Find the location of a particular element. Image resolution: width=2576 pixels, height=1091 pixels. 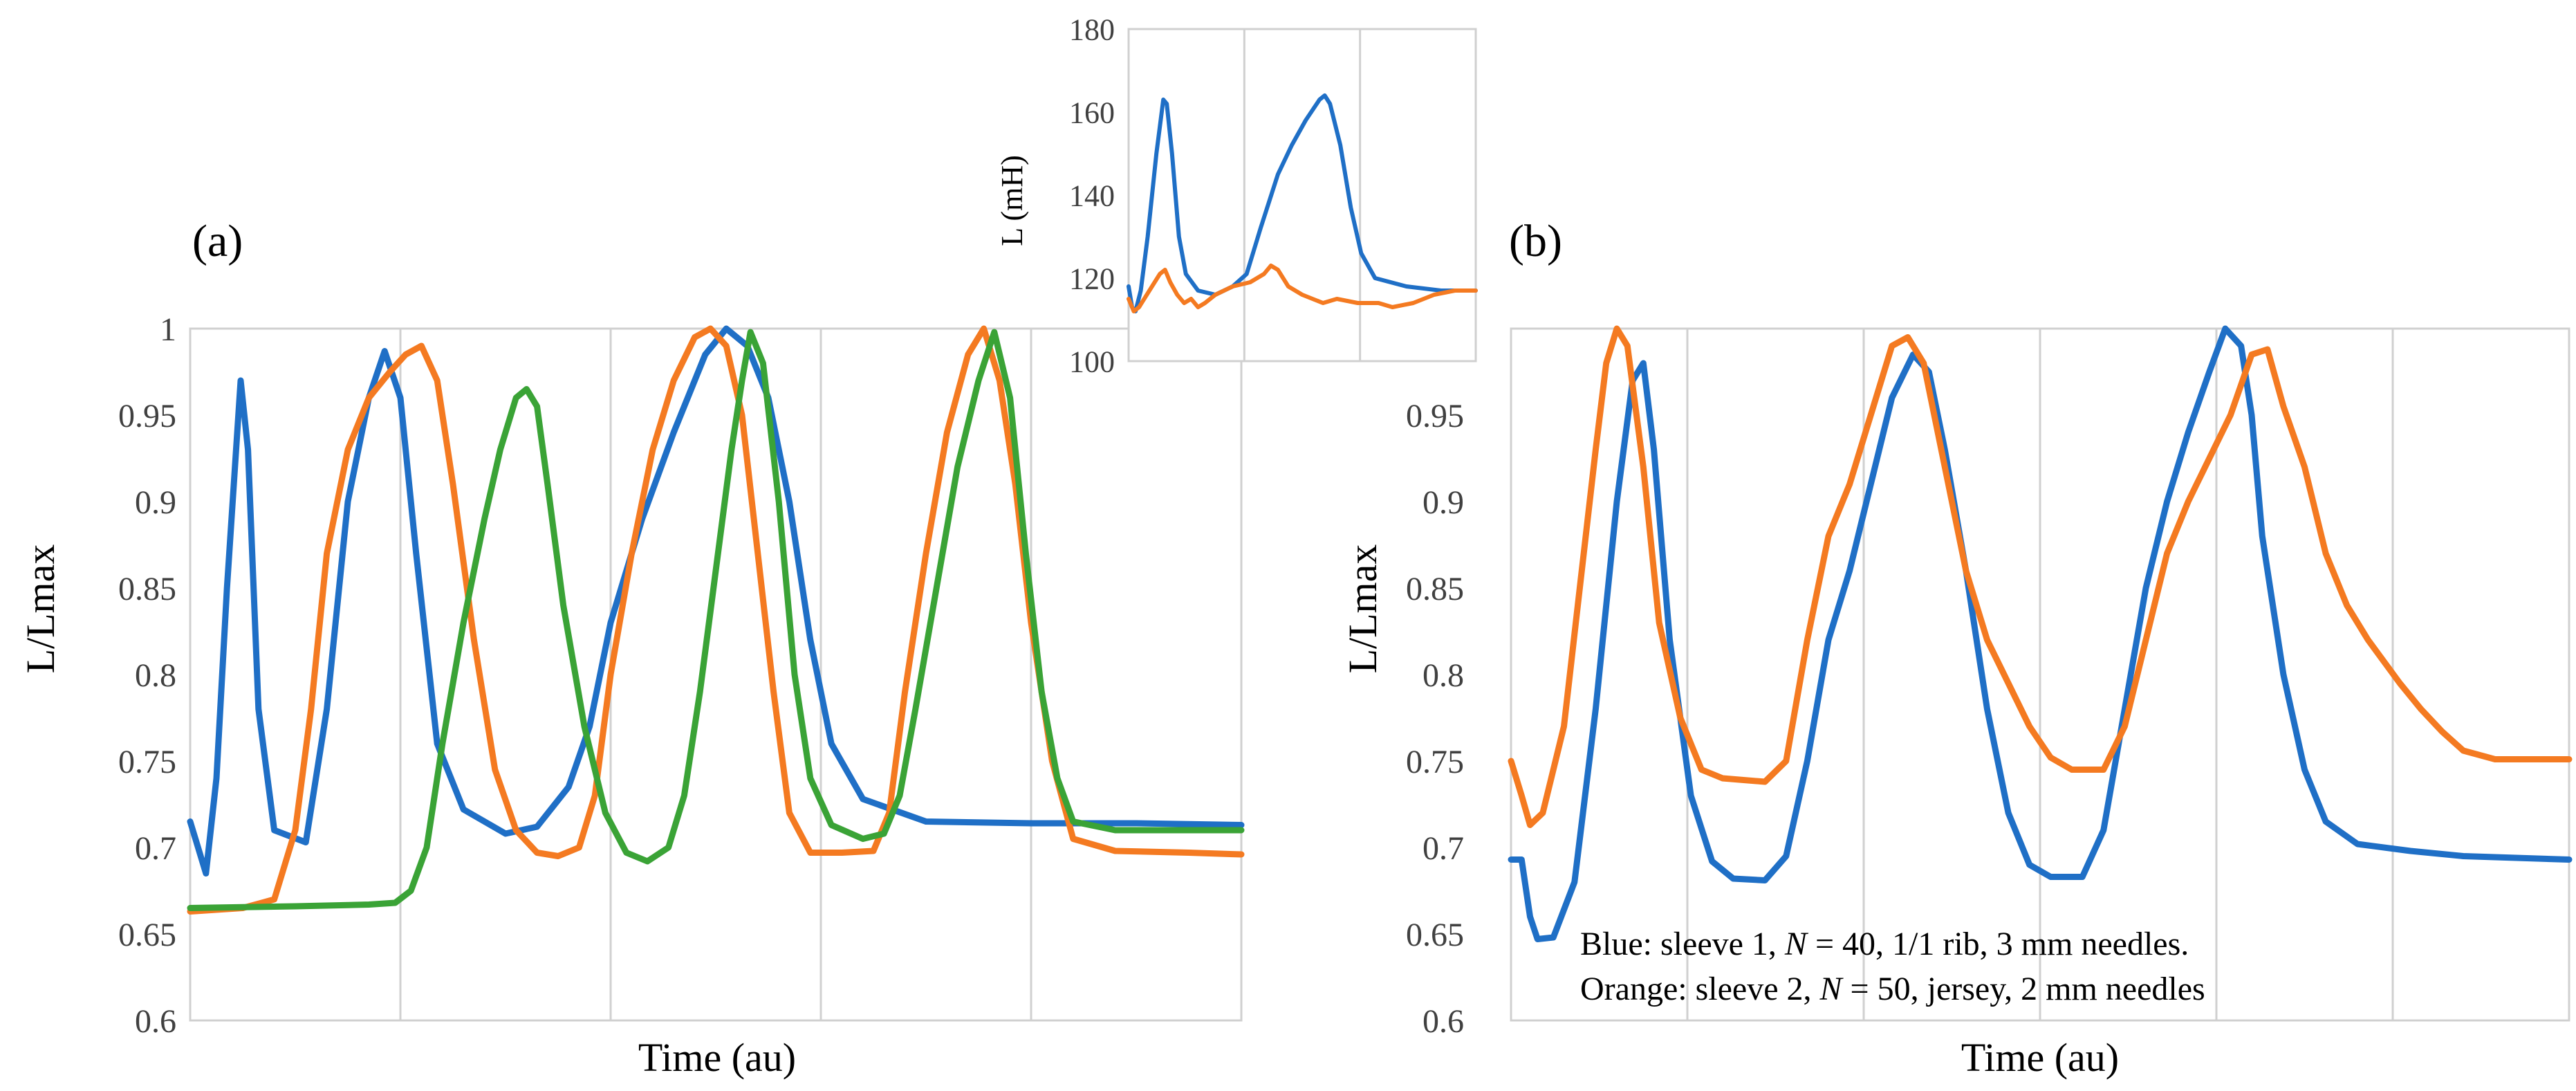

panel-a-y-axis-title: L/Lmax is located at coordinates (40, 609).